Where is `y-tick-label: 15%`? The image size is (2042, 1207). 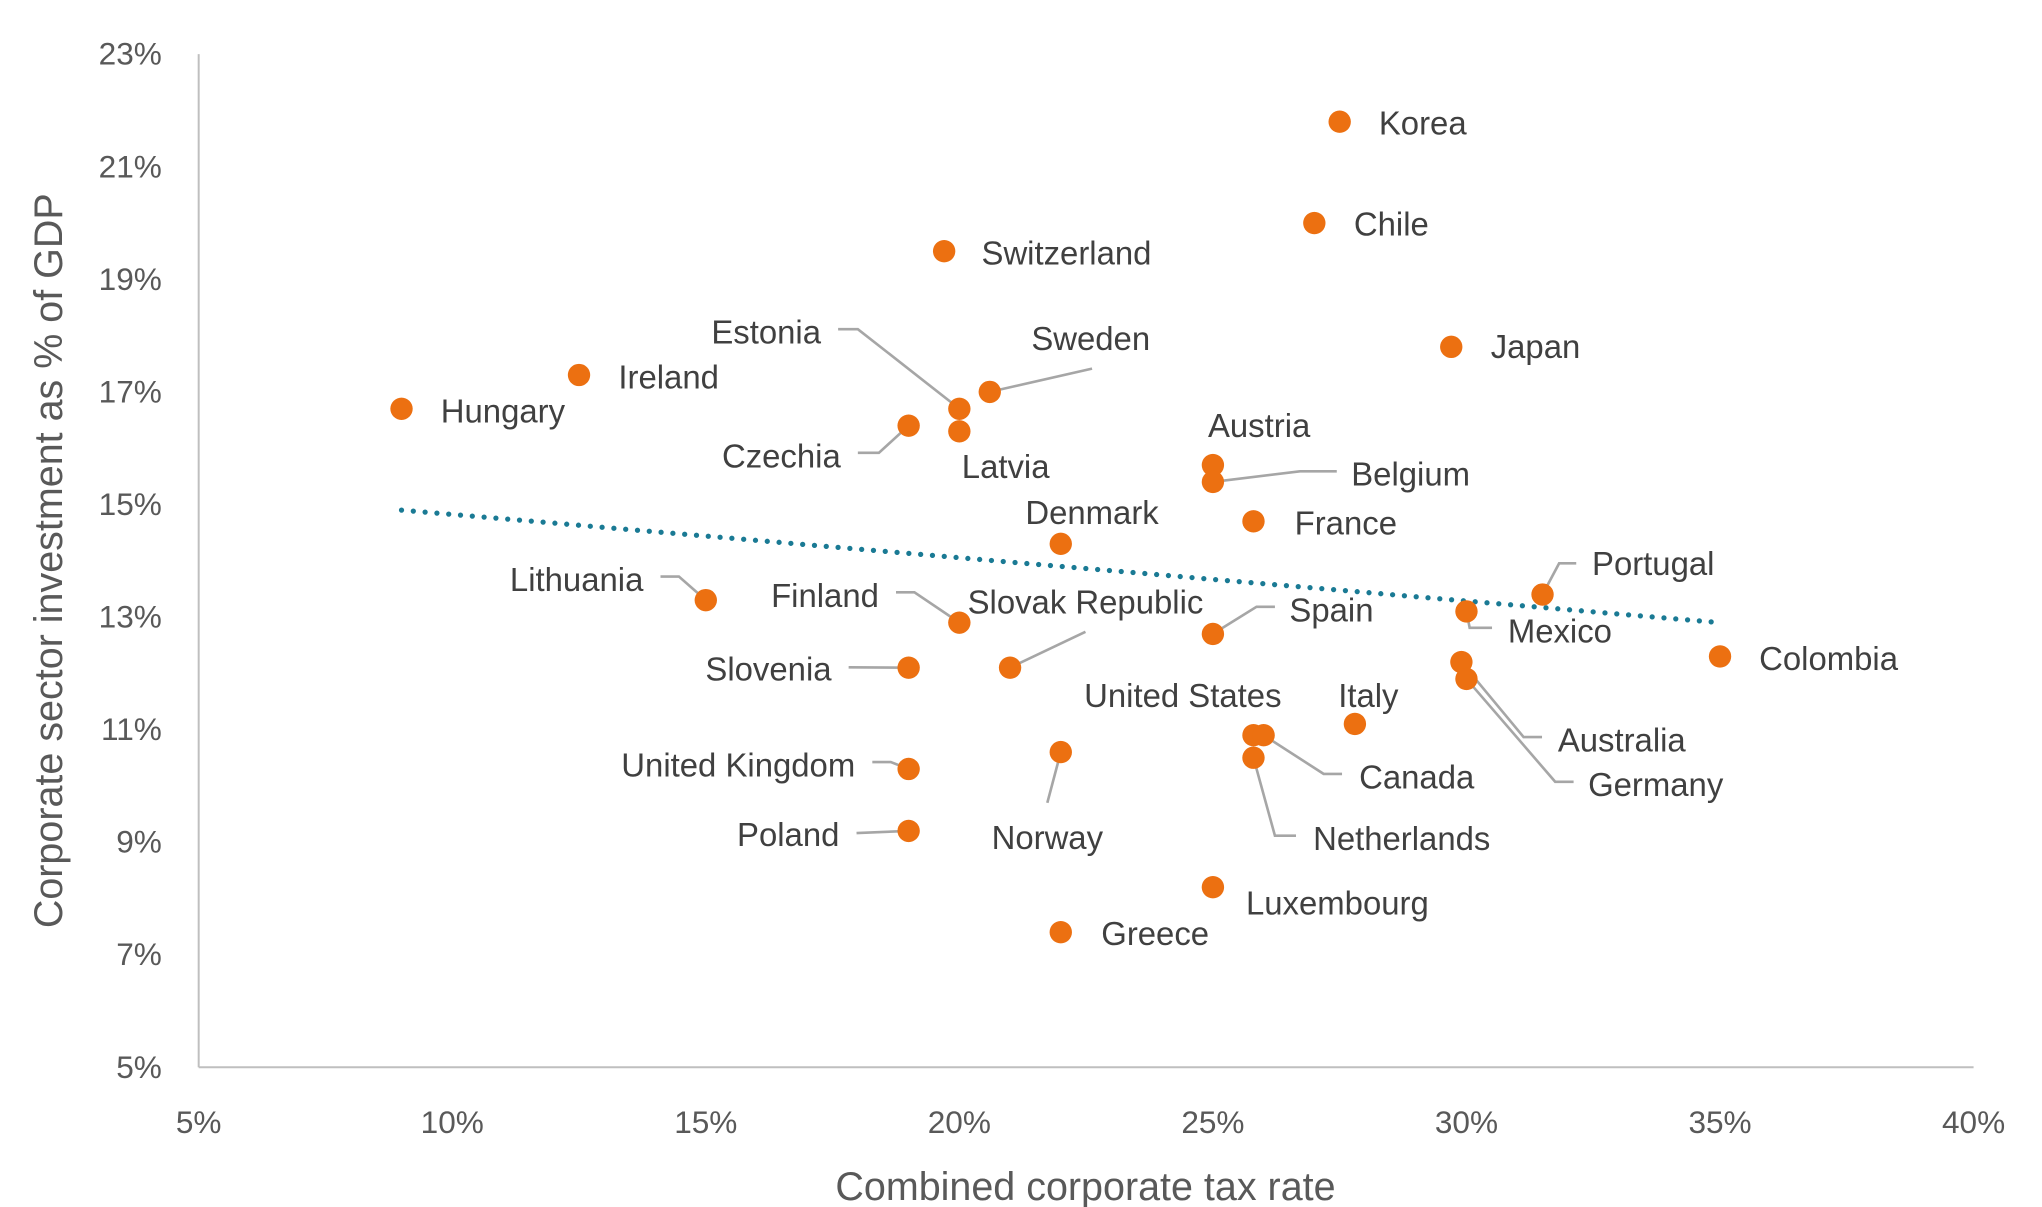 y-tick-label: 15% is located at coordinates (130, 504).